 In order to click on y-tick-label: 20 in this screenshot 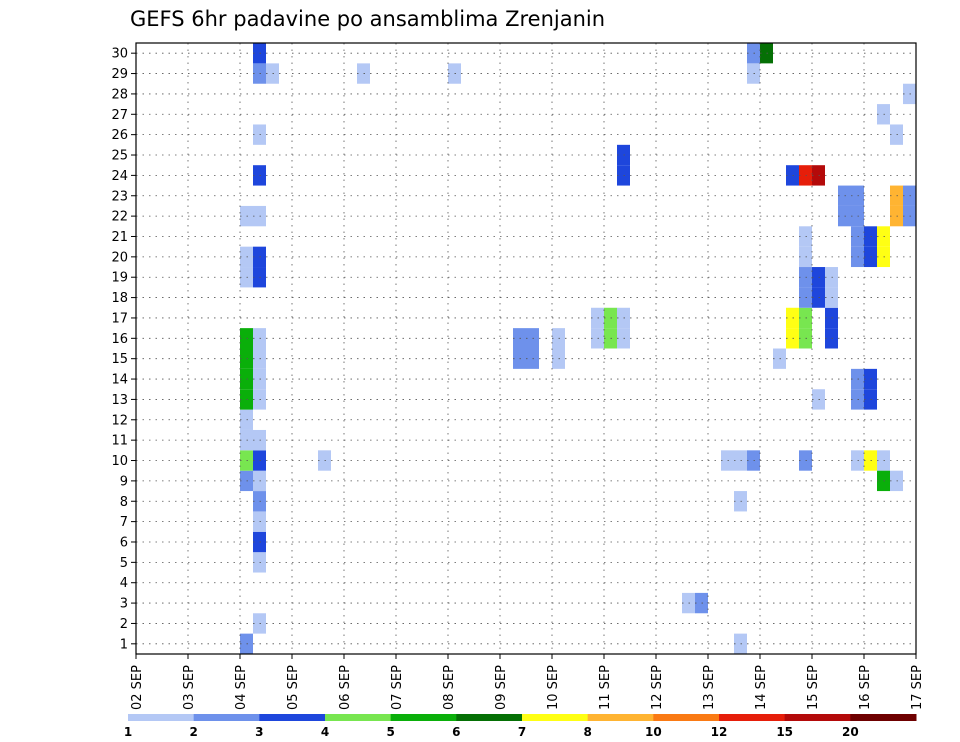, I will do `click(119, 257)`.